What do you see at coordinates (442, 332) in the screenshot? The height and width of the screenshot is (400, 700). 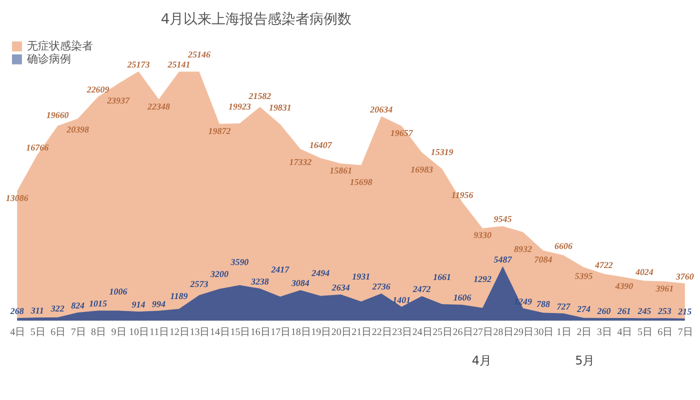 I see `x-tick-label: 25日` at bounding box center [442, 332].